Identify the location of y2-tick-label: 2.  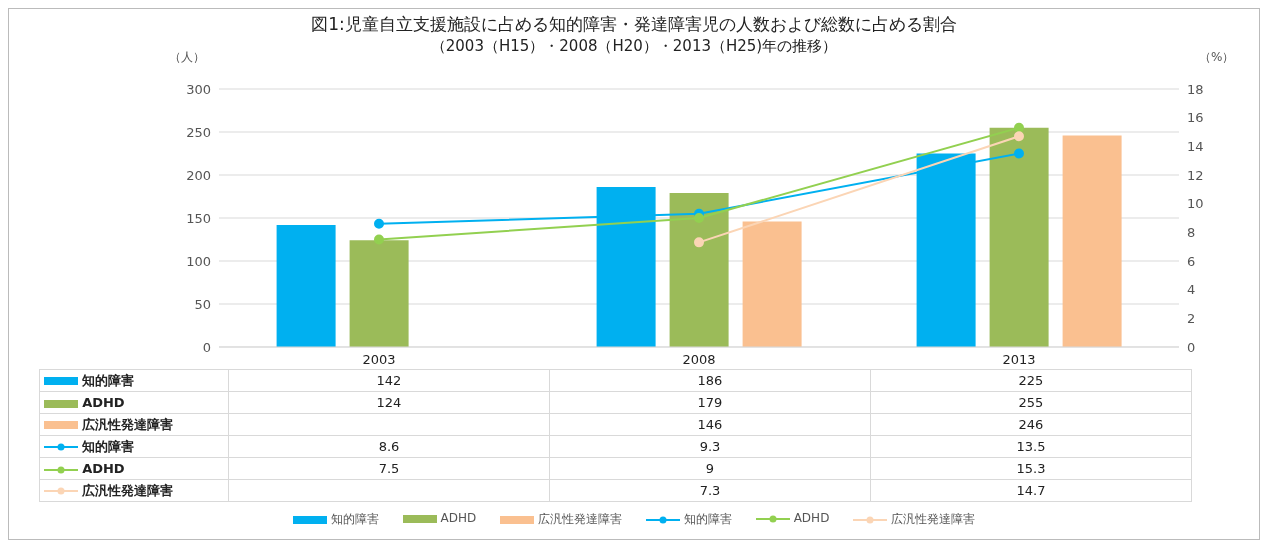
(1191, 318).